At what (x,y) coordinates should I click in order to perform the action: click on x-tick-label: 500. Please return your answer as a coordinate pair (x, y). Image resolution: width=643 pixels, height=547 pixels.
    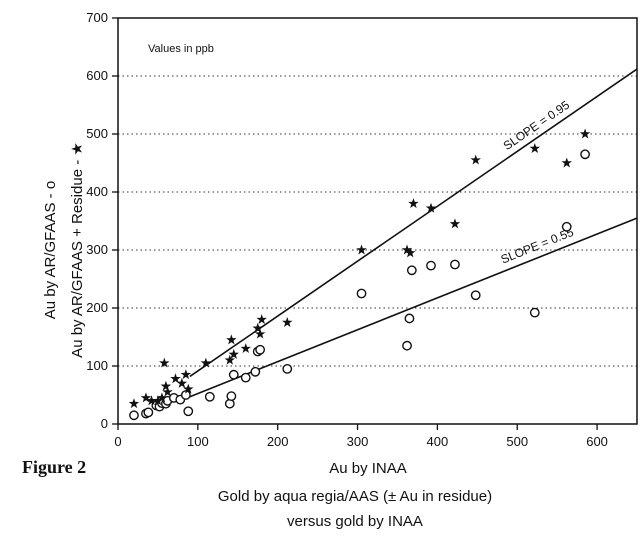
    Looking at the image, I should click on (517, 441).